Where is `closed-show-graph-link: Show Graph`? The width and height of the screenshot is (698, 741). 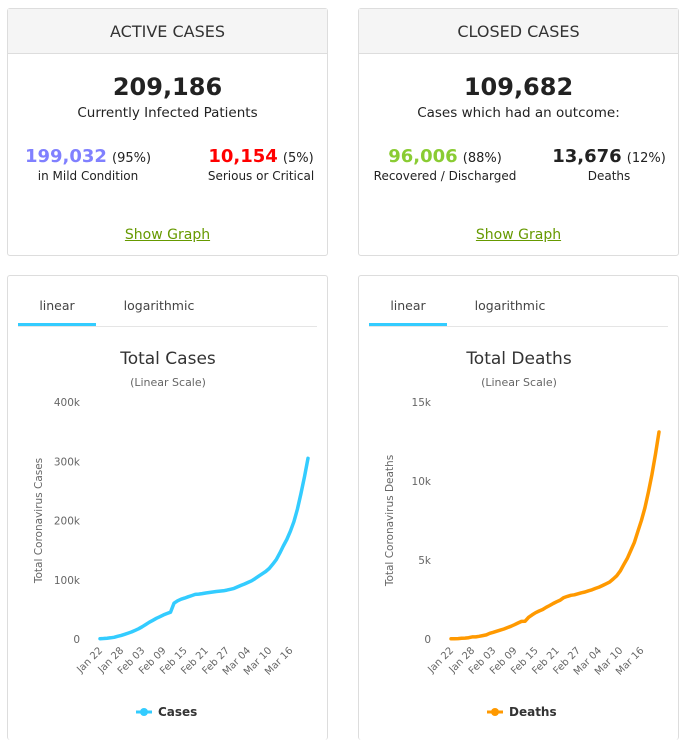
closed-show-graph-link: Show Graph is located at coordinates (518, 235).